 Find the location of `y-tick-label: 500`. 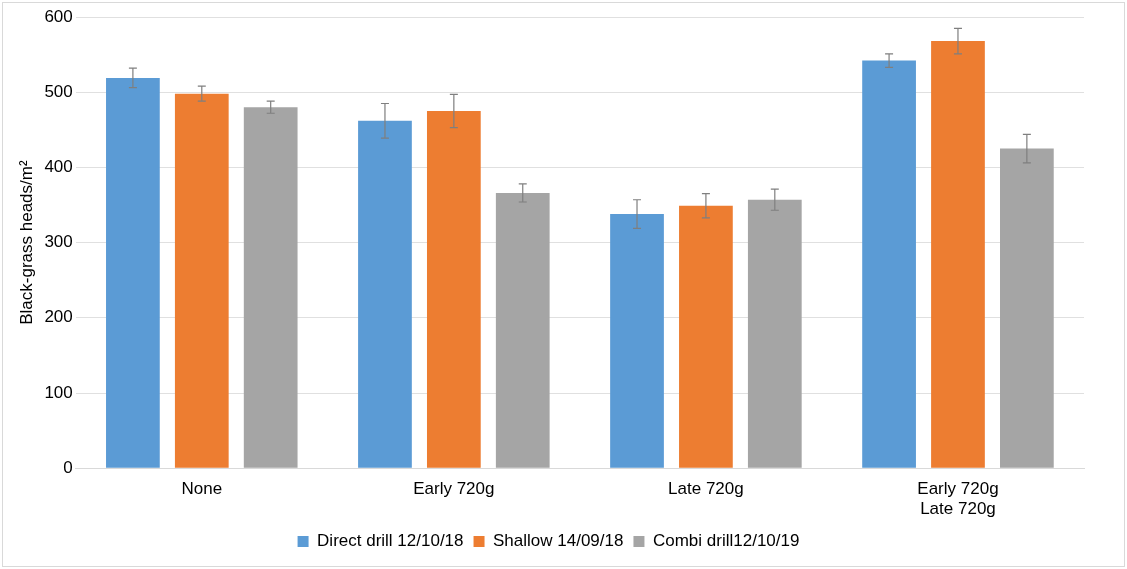

y-tick-label: 500 is located at coordinates (58, 91).